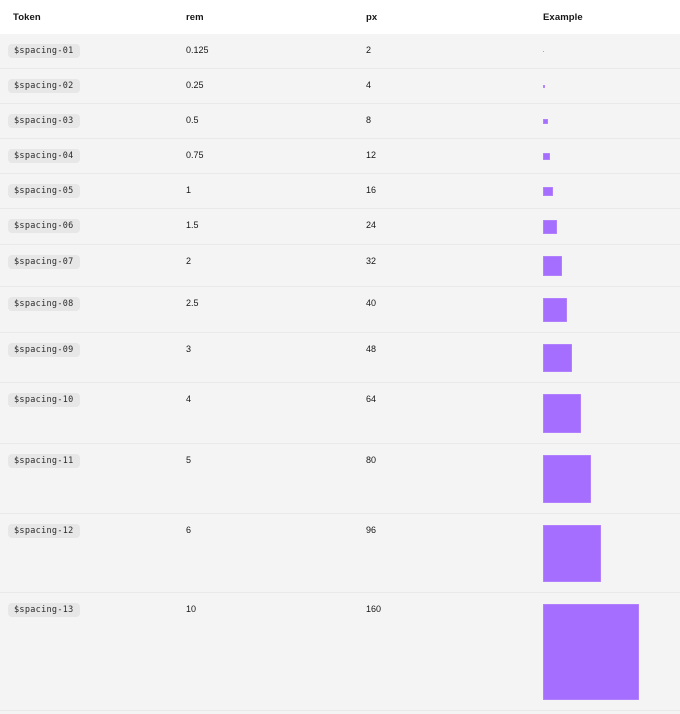 The image size is (680, 714). Describe the element at coordinates (44, 400) in the screenshot. I see `token-pill: $spacing-10` at that location.